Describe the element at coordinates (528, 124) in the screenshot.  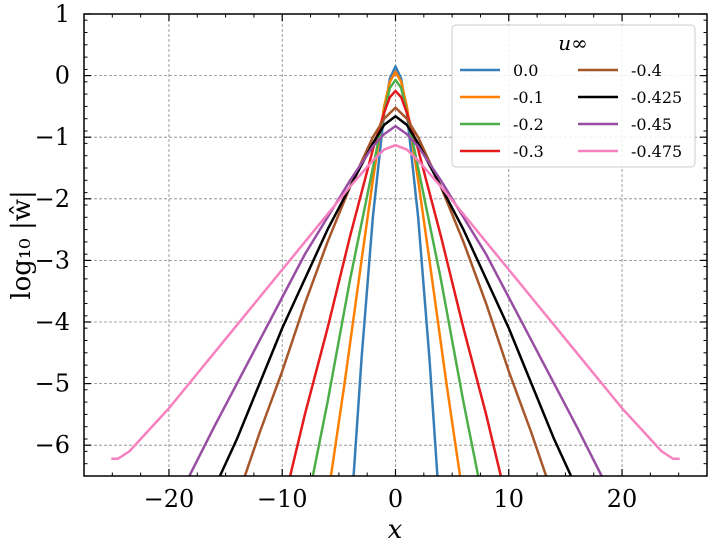
I see `legend-label: -0.2` at that location.